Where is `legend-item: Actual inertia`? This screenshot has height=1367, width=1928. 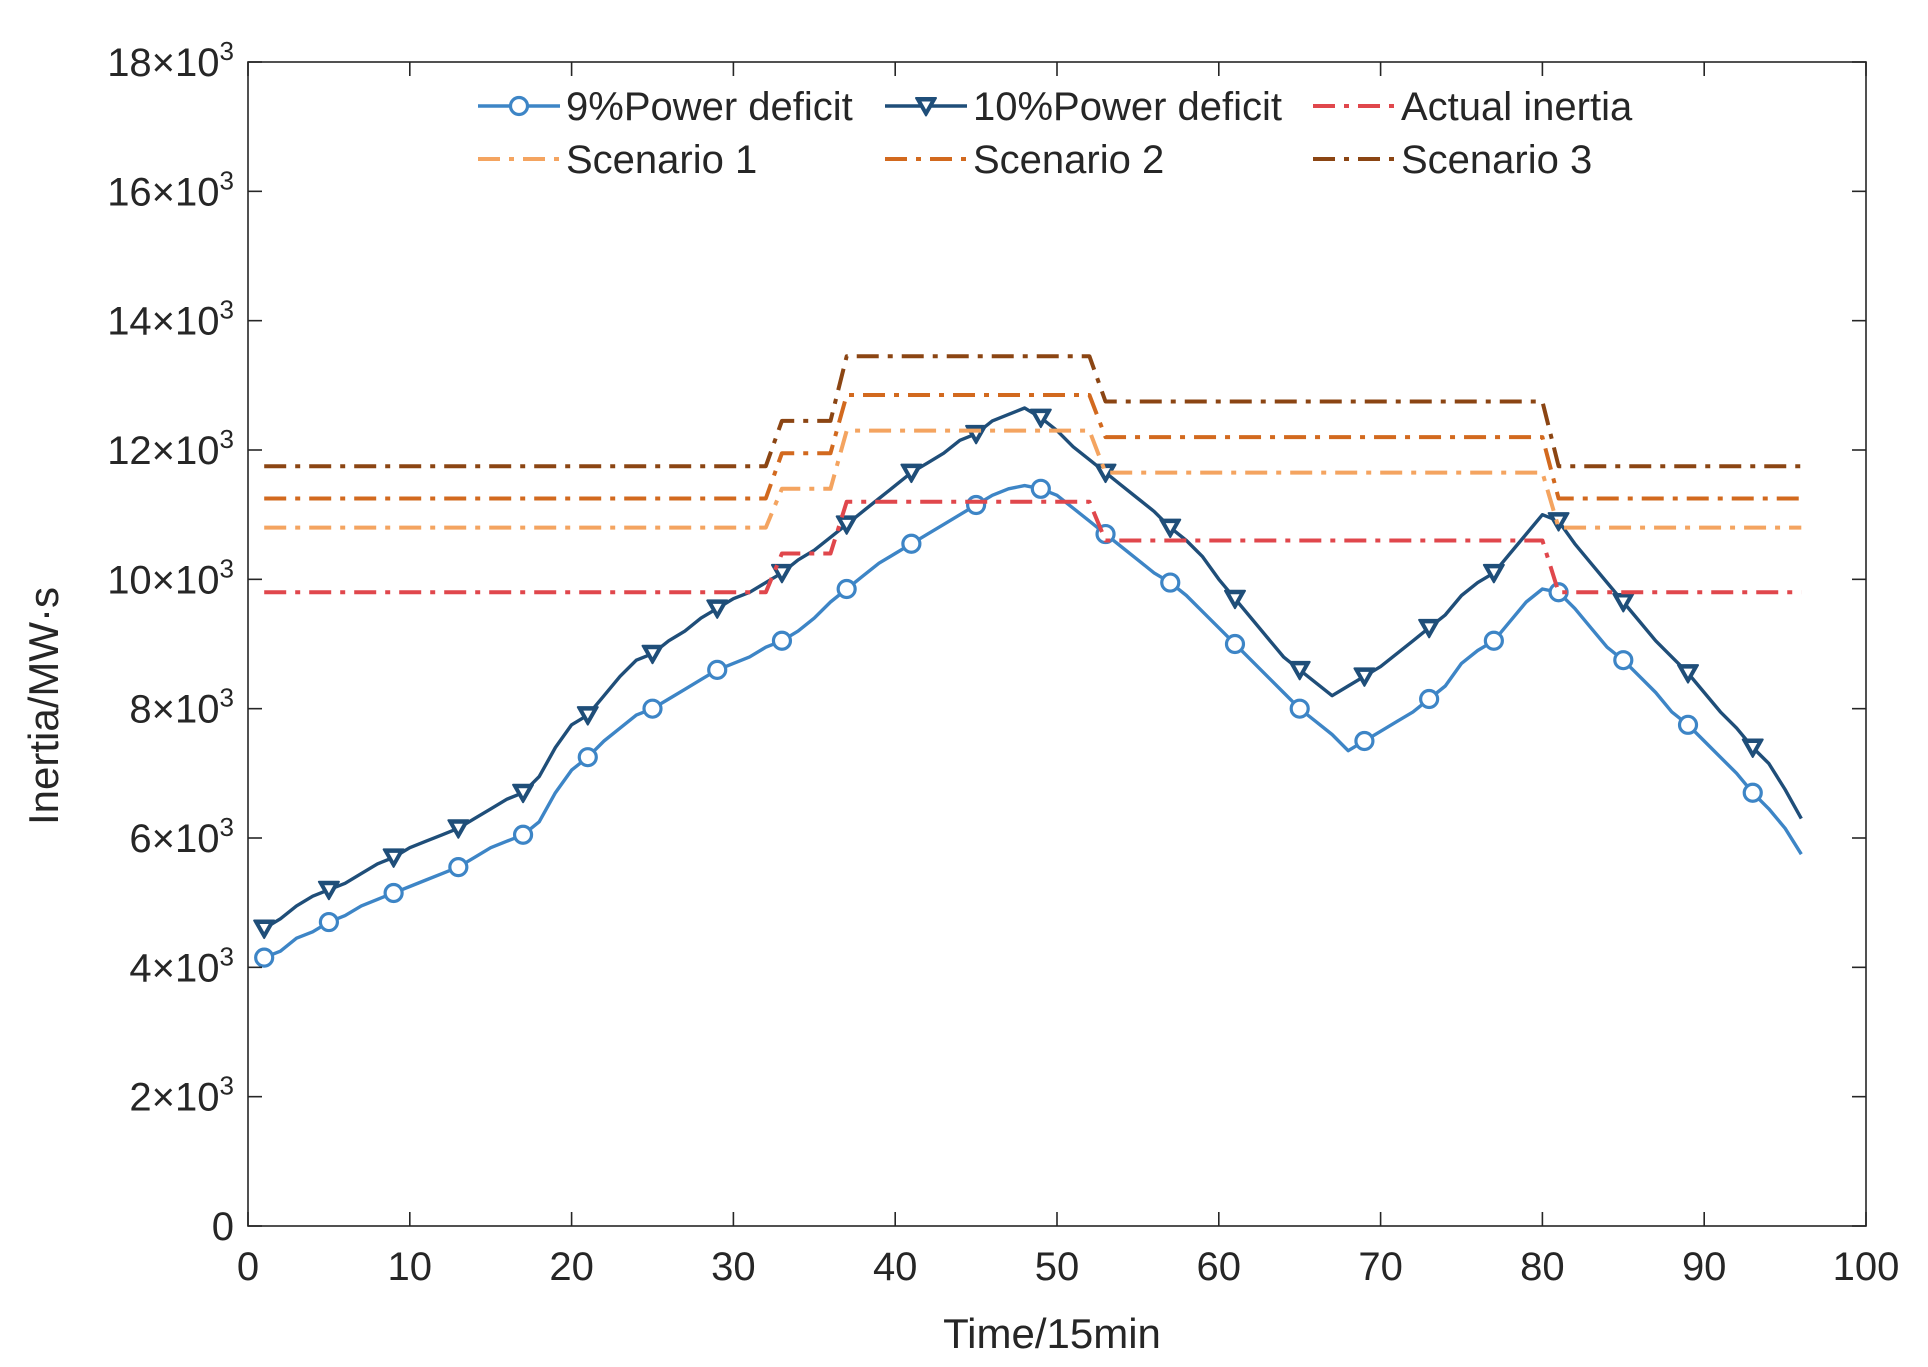 legend-item: Actual inertia is located at coordinates (1473, 107).